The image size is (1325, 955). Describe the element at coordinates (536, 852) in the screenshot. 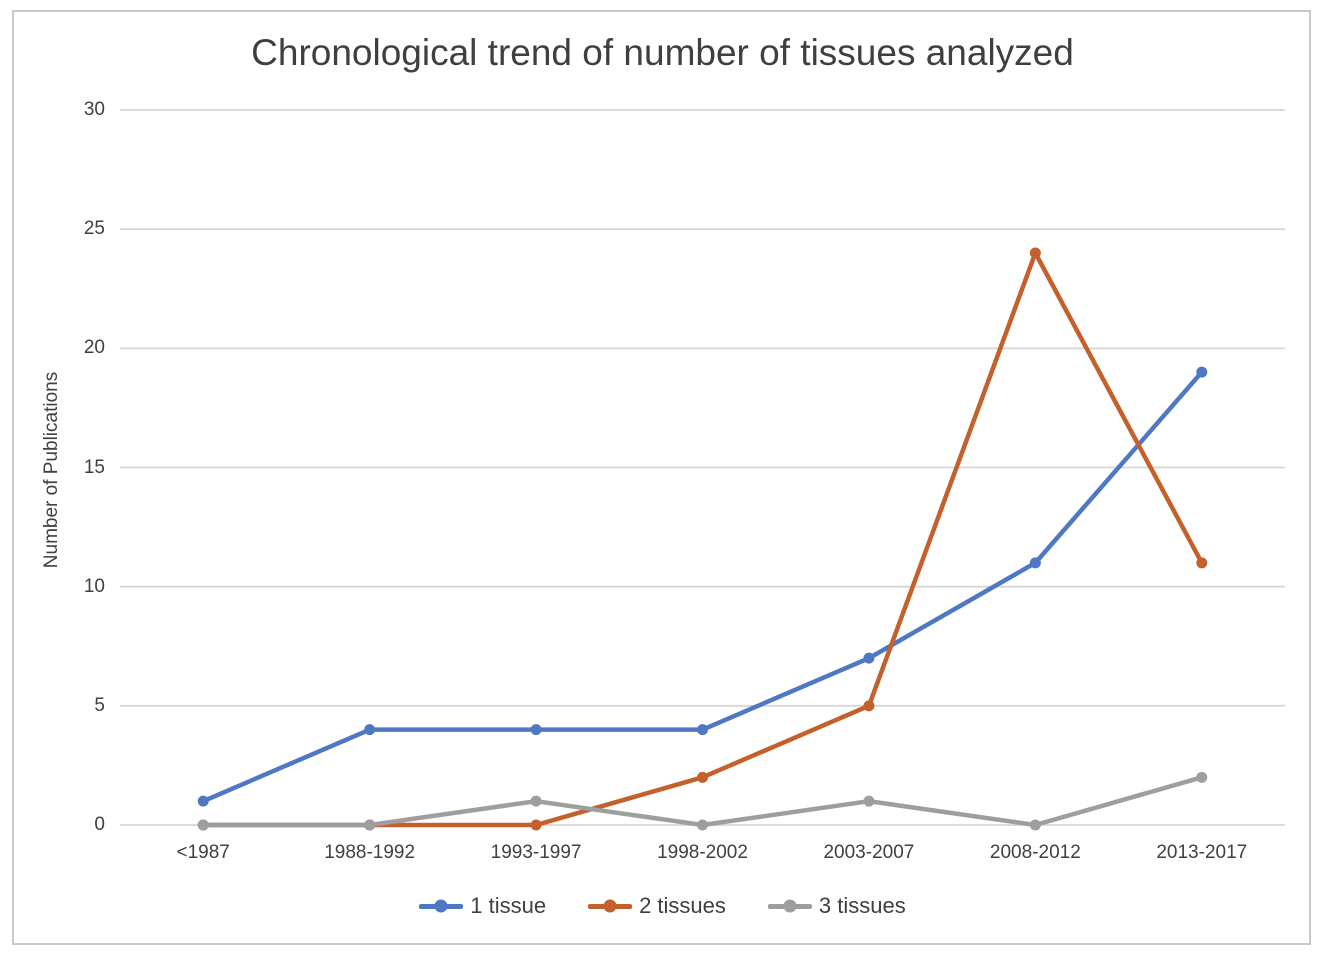

I see `x-tick-label: 1993-1997` at that location.